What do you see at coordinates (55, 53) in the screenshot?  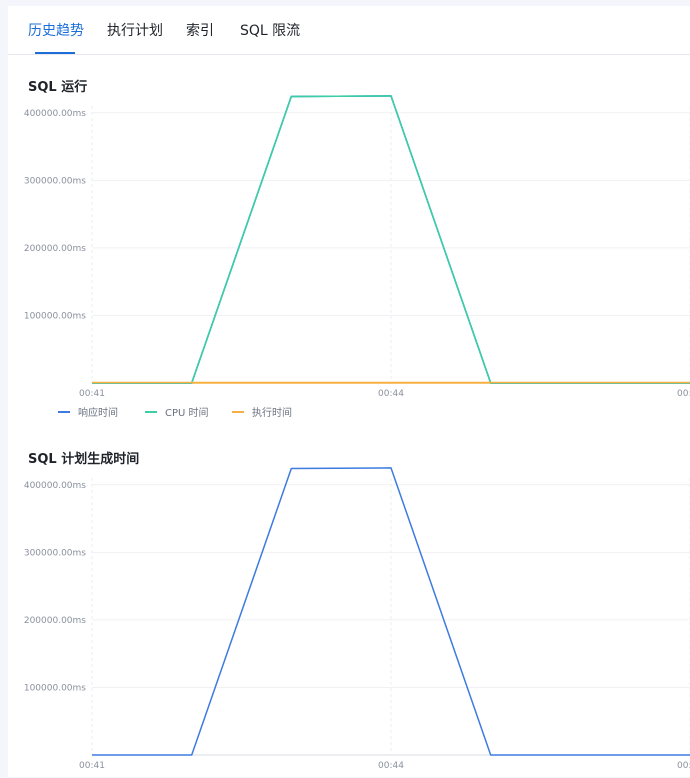 I see `active-tab-indicator` at bounding box center [55, 53].